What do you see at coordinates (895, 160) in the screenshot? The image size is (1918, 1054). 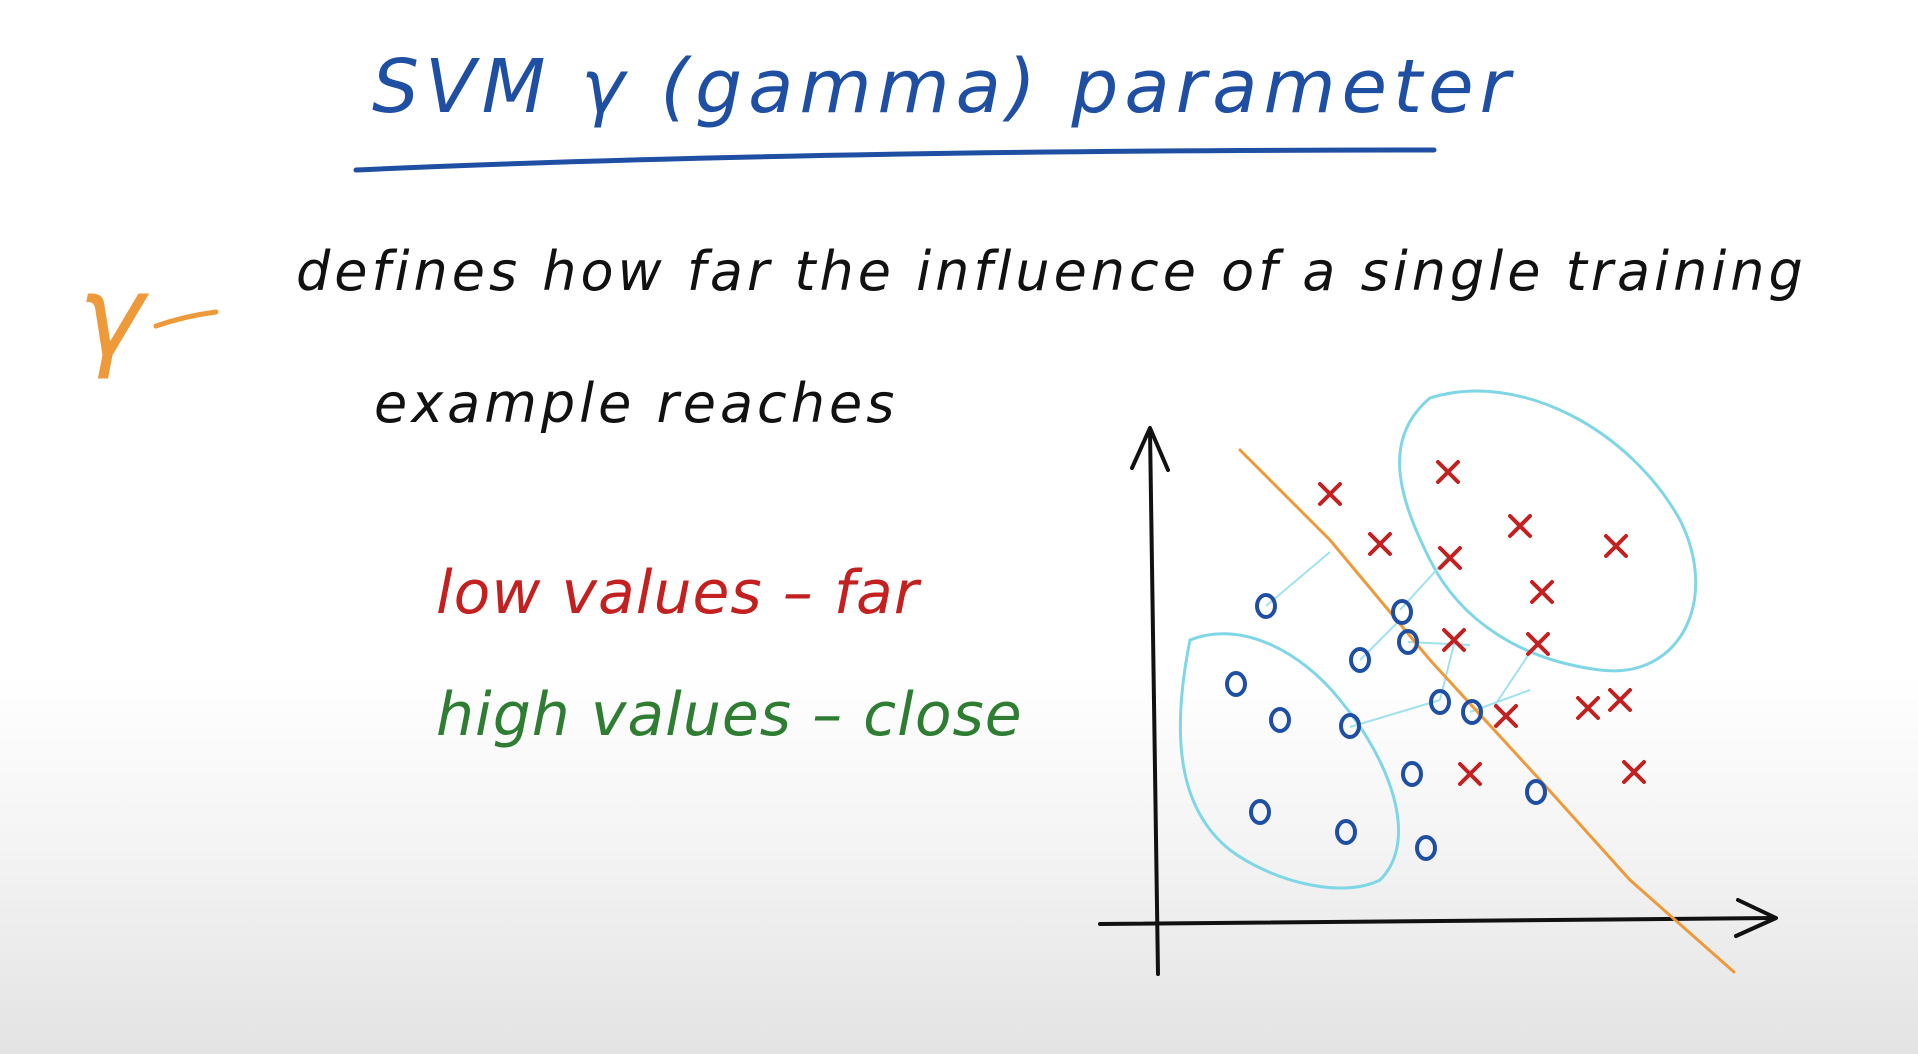 I see `title-underline` at bounding box center [895, 160].